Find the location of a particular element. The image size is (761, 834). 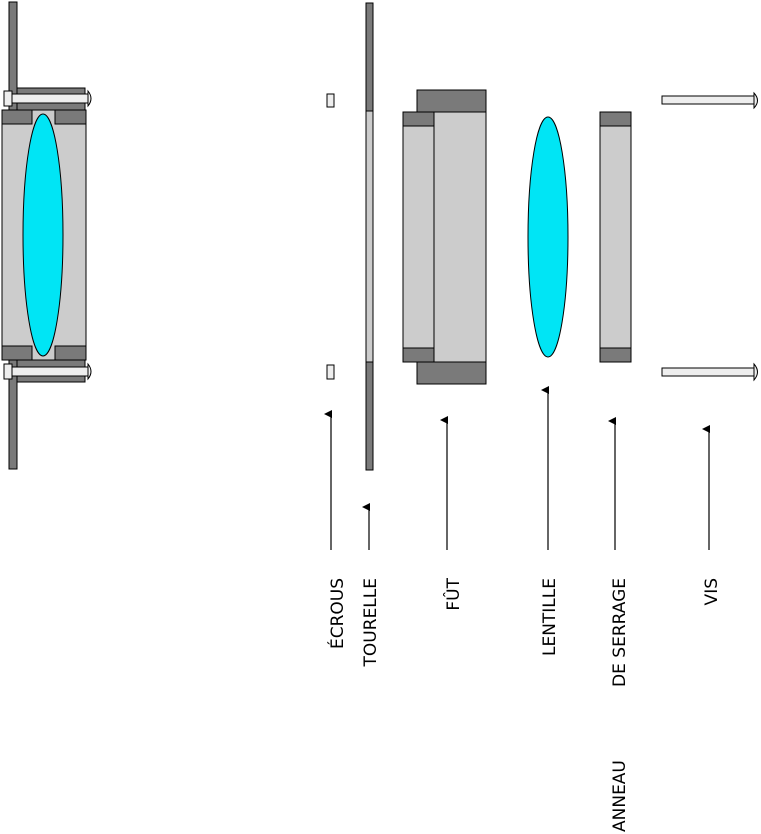

barrel is located at coordinates (444, 237).